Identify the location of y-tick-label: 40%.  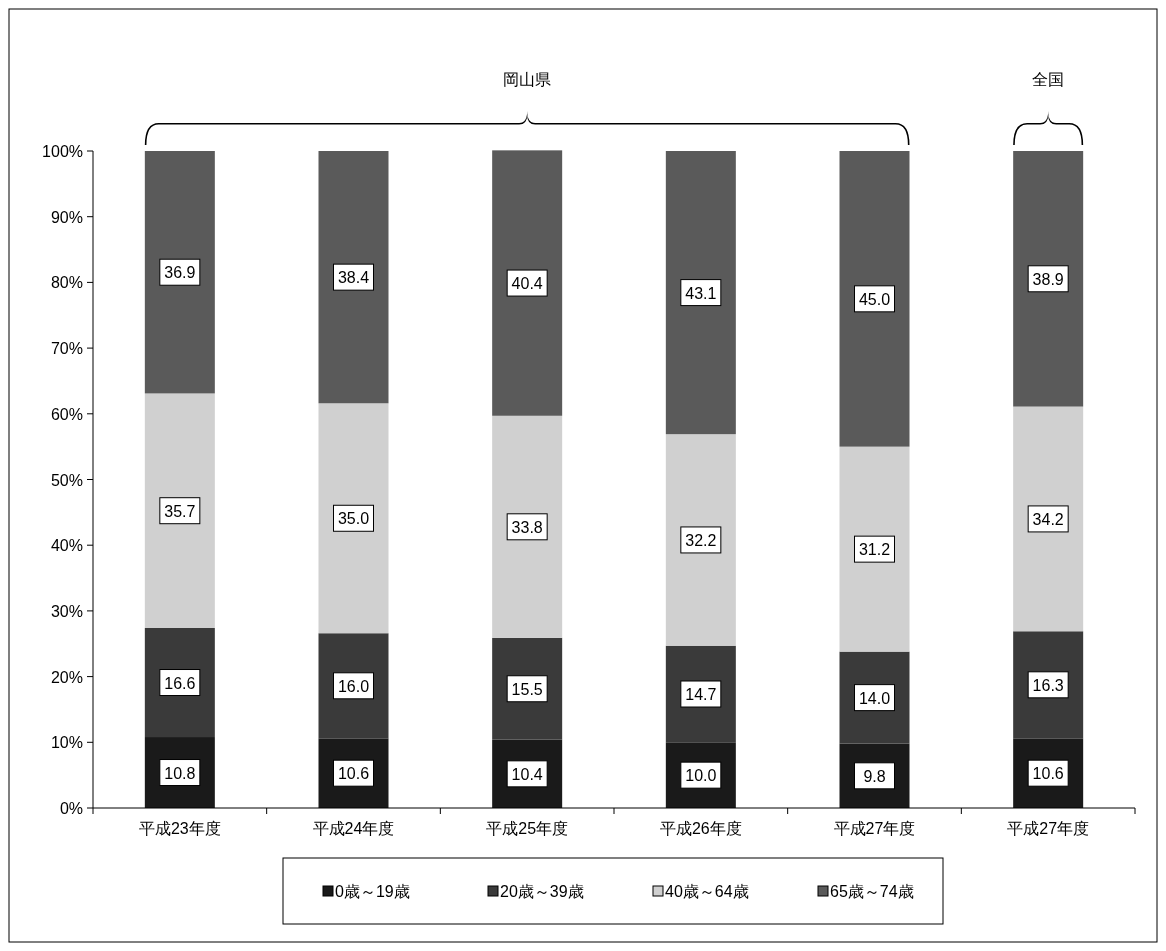
(66, 546).